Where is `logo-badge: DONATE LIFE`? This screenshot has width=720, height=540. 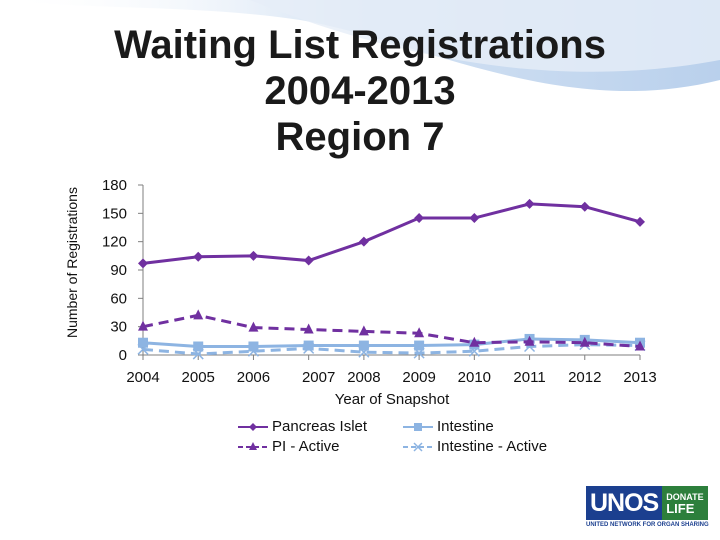 logo-badge: DONATE LIFE is located at coordinates (685, 503).